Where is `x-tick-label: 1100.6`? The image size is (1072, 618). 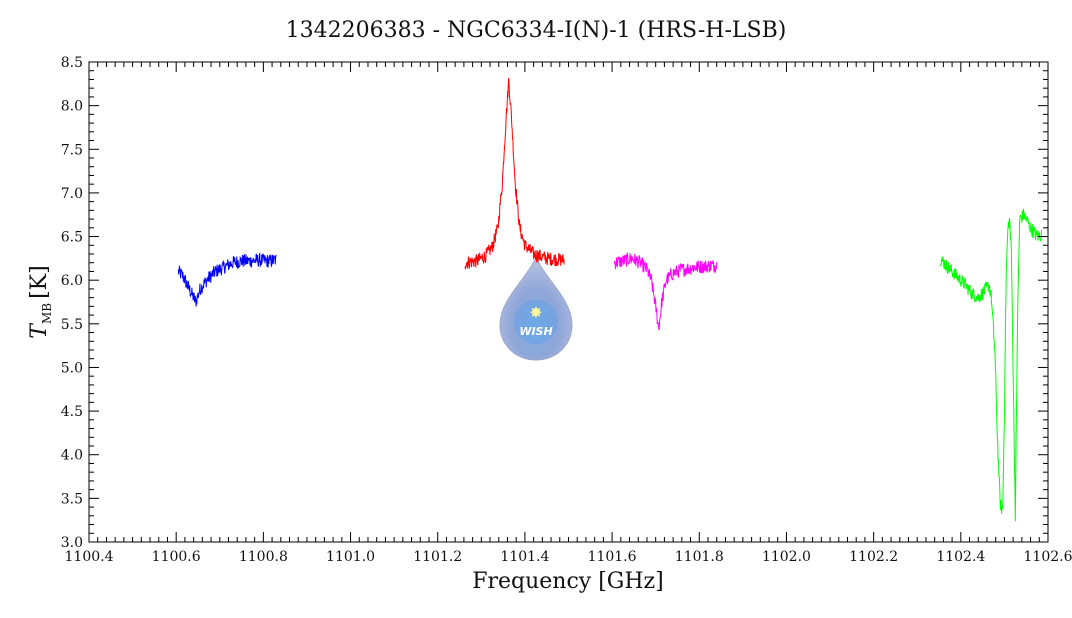 x-tick-label: 1100.6 is located at coordinates (176, 557).